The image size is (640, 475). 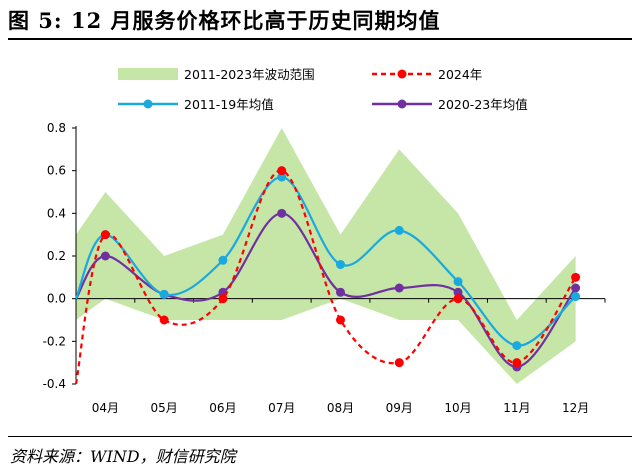 I want to click on x-tick-label: 11月, so click(x=516, y=408).